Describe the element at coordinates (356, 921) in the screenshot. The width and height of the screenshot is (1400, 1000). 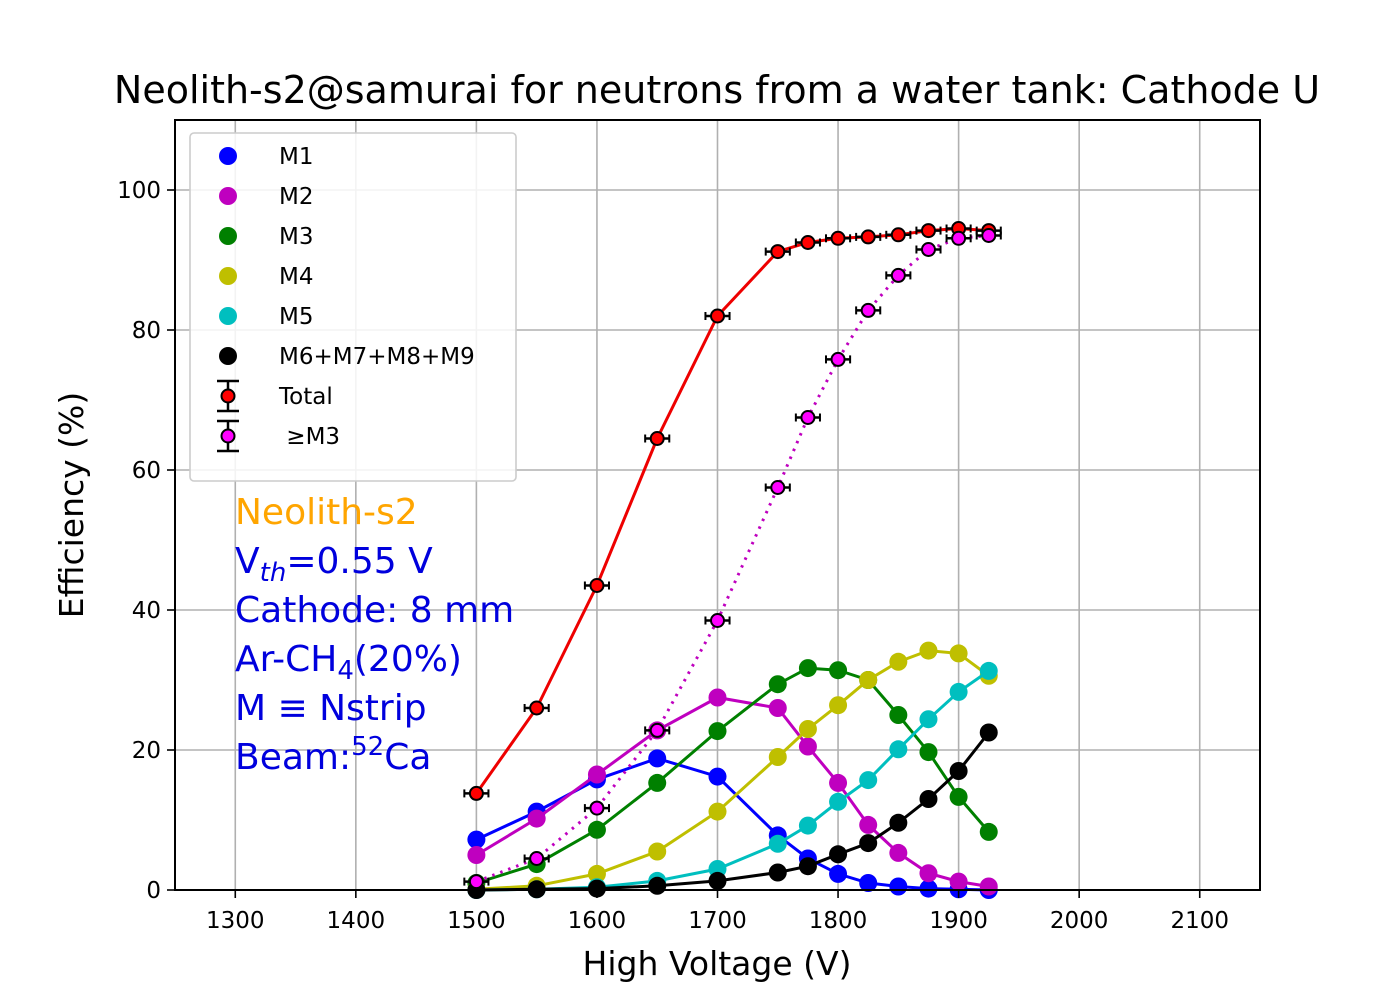
I see `x-tick-label: 1400` at that location.